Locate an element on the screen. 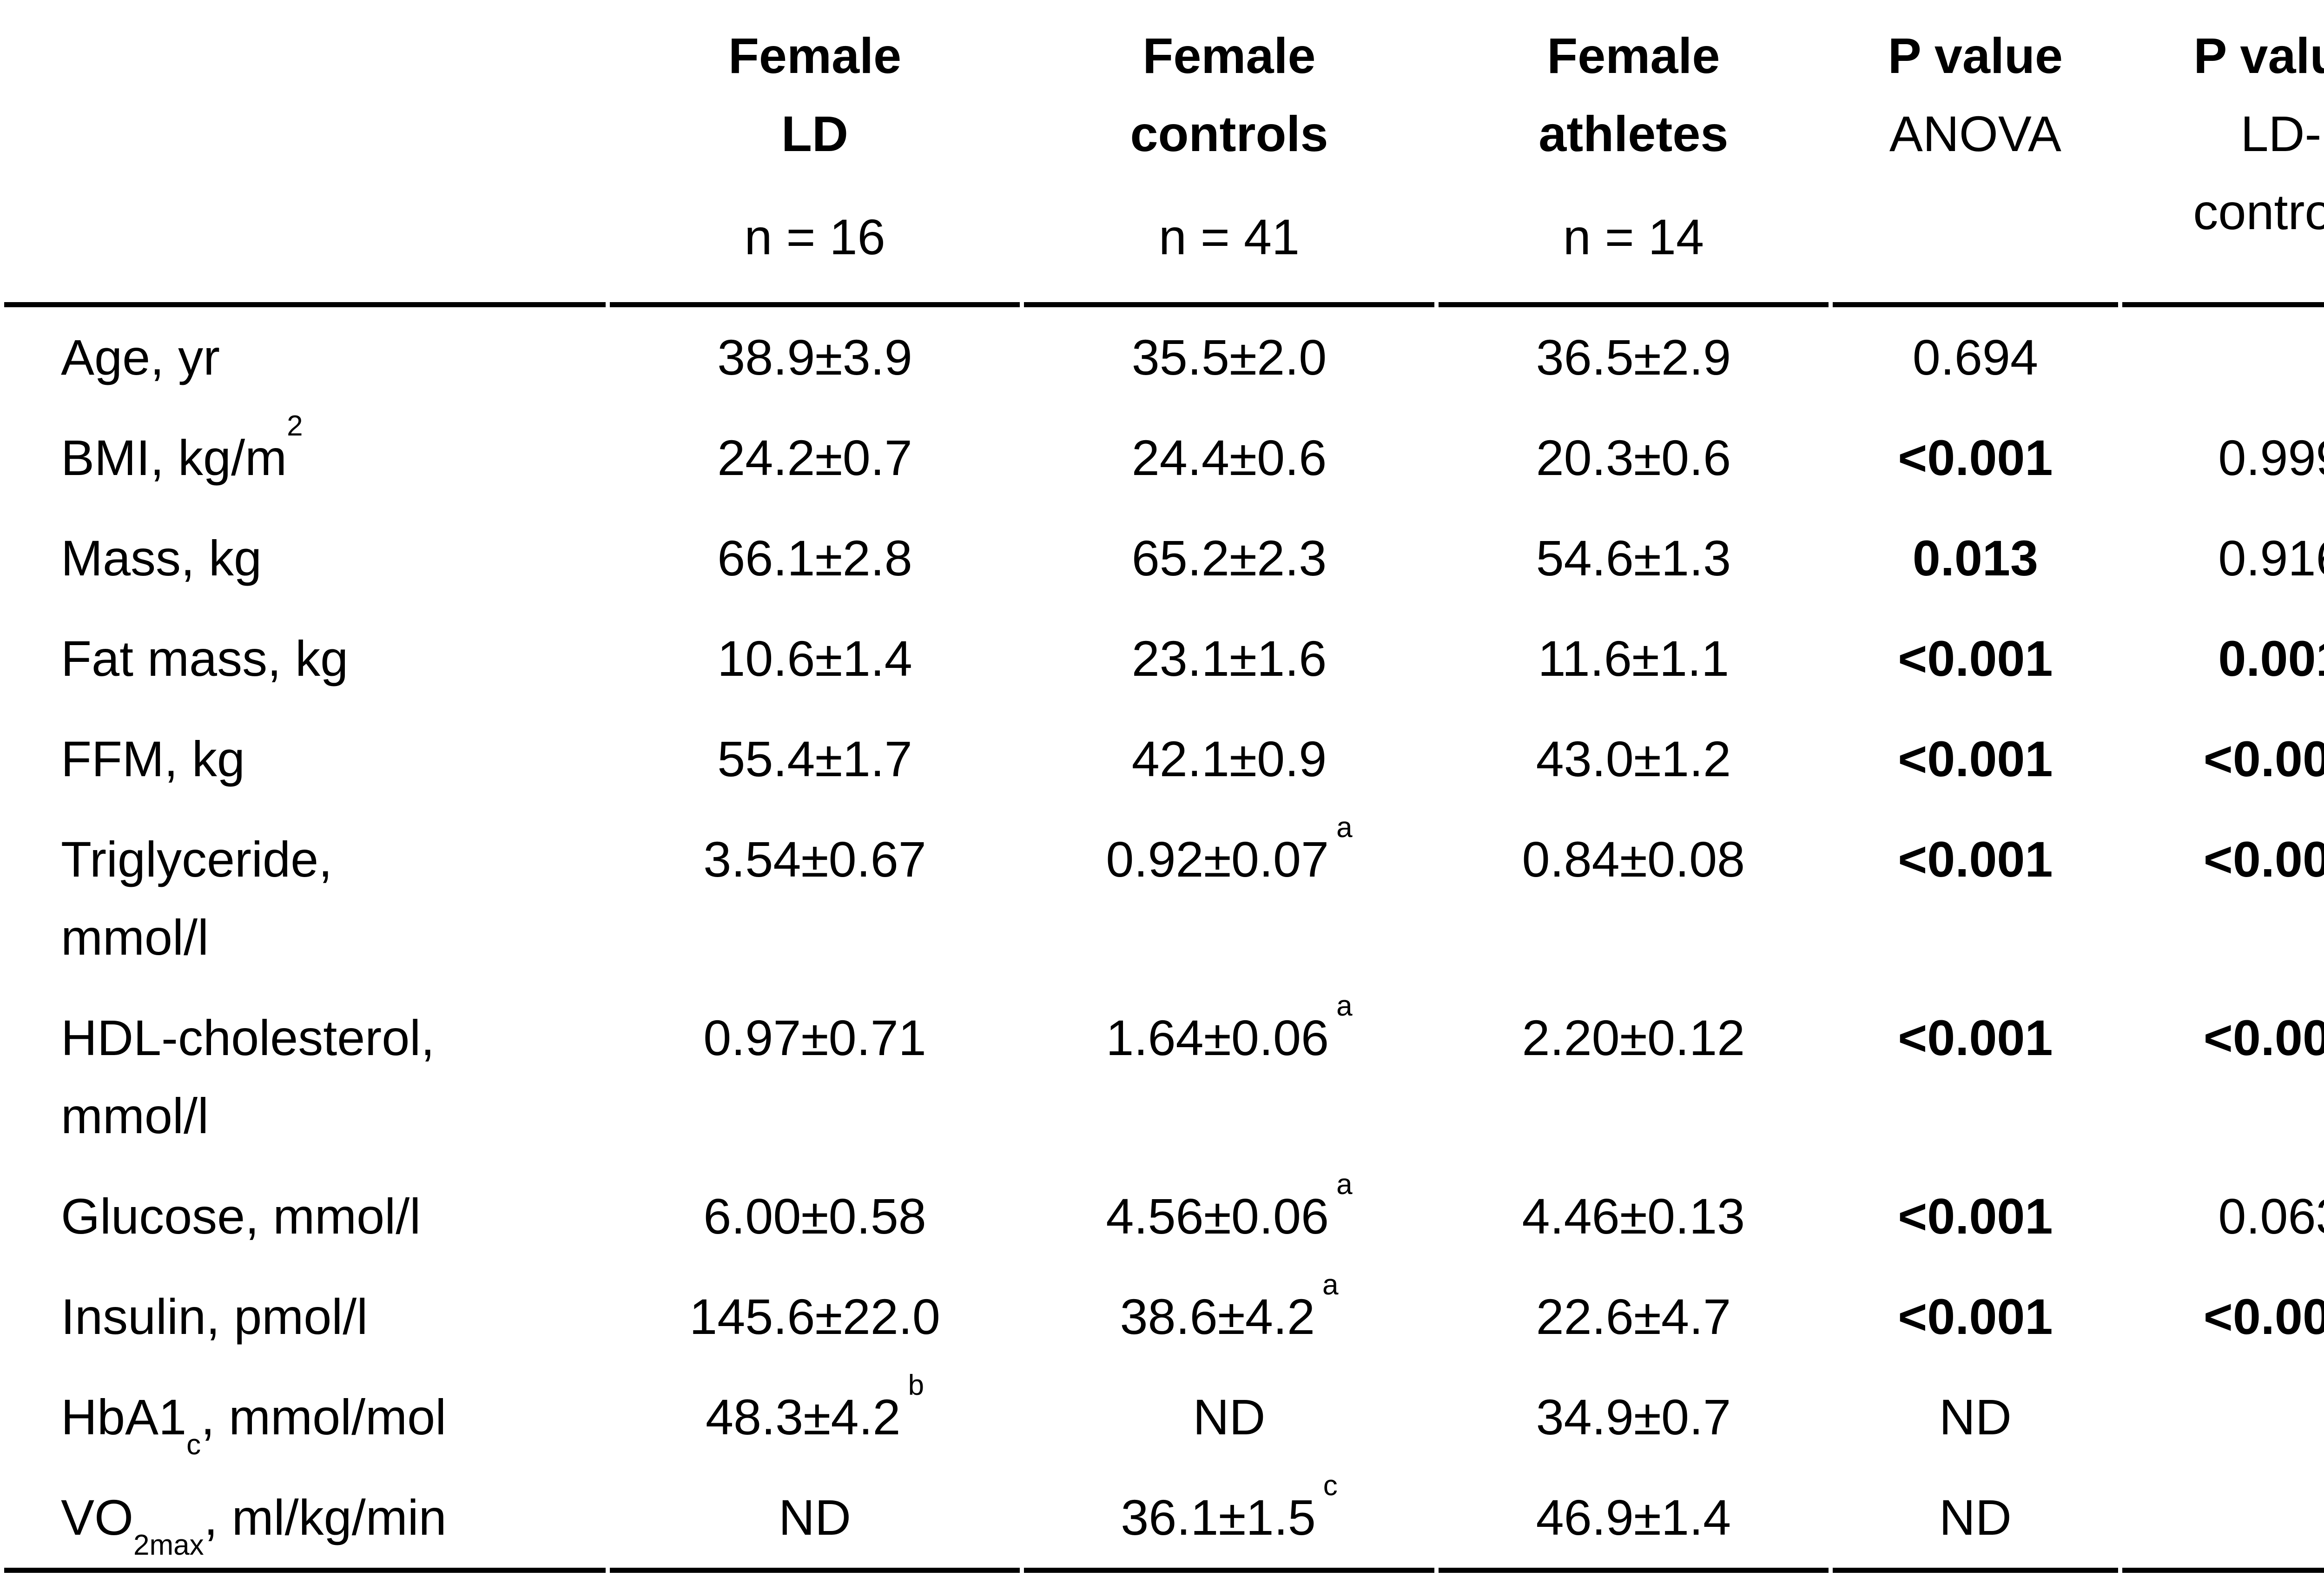 This screenshot has height=1584, width=2324. cell-value: 55.4±1.7 is located at coordinates (814, 759).